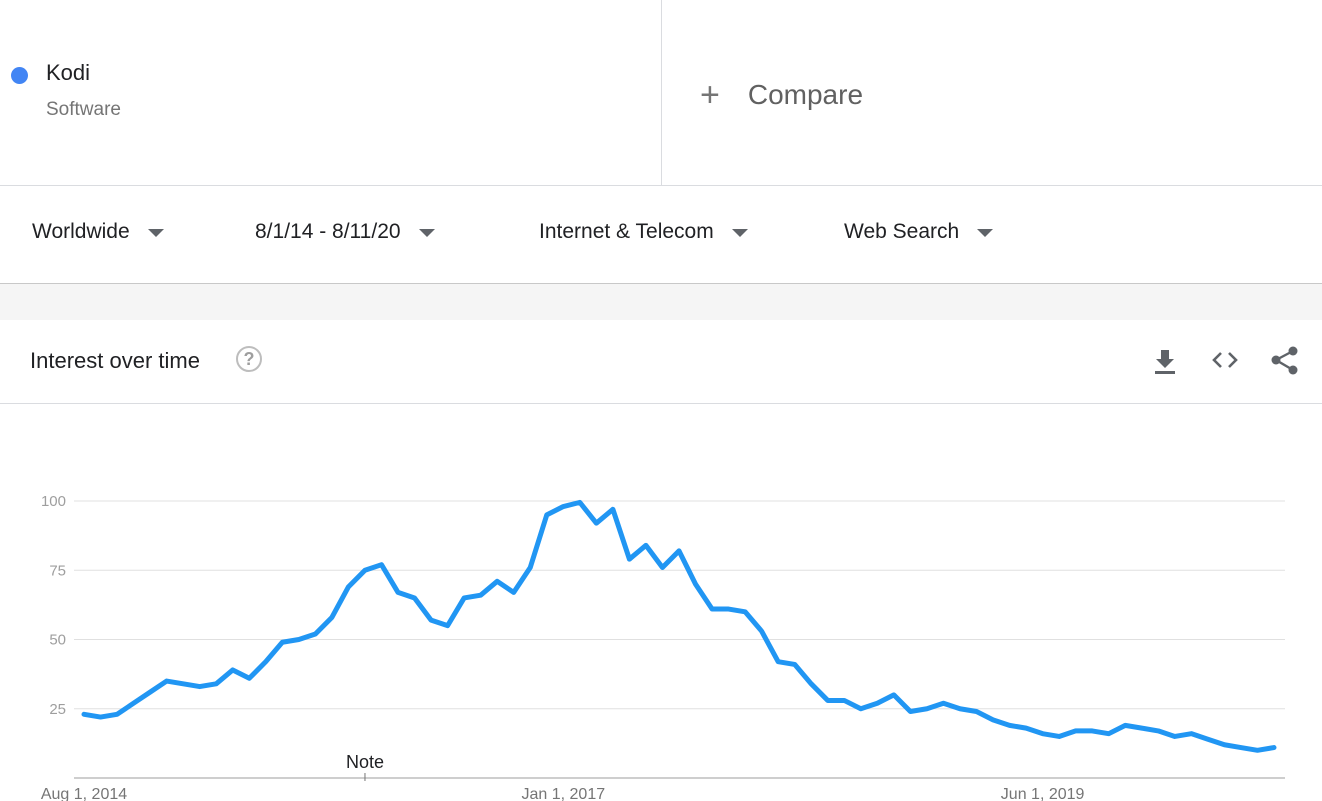 This screenshot has width=1322, height=801. I want to click on compare-label: Compare, so click(805, 94).